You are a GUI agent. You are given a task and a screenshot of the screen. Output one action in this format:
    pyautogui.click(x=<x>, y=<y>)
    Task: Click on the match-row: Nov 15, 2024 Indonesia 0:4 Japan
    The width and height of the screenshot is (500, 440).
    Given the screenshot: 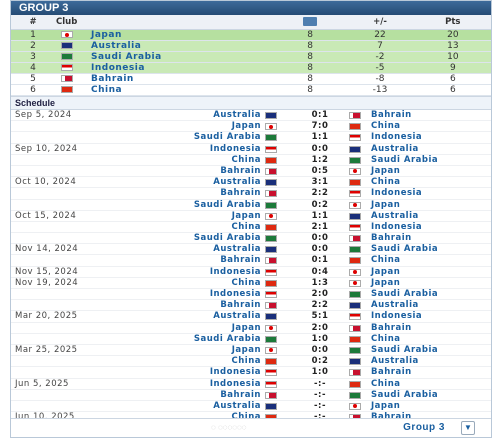 What is the action you would take?
    pyautogui.click(x=251, y=272)
    